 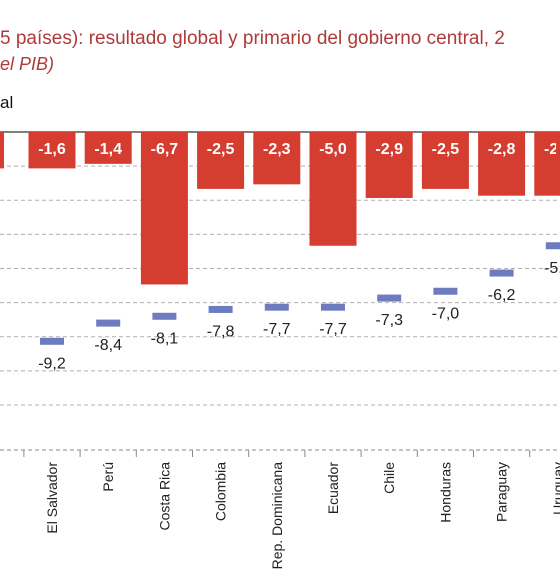 I want to click on bar-value-label: -1,6, so click(x=52, y=149).